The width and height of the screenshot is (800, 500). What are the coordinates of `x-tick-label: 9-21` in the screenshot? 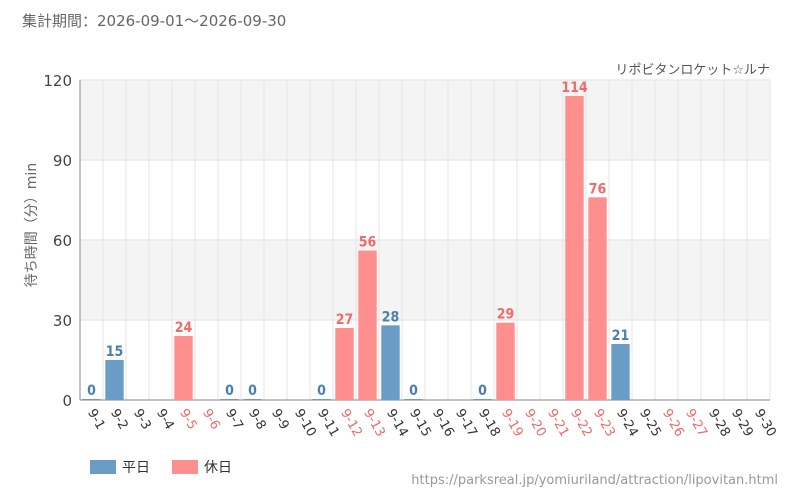 It's located at (558, 423).